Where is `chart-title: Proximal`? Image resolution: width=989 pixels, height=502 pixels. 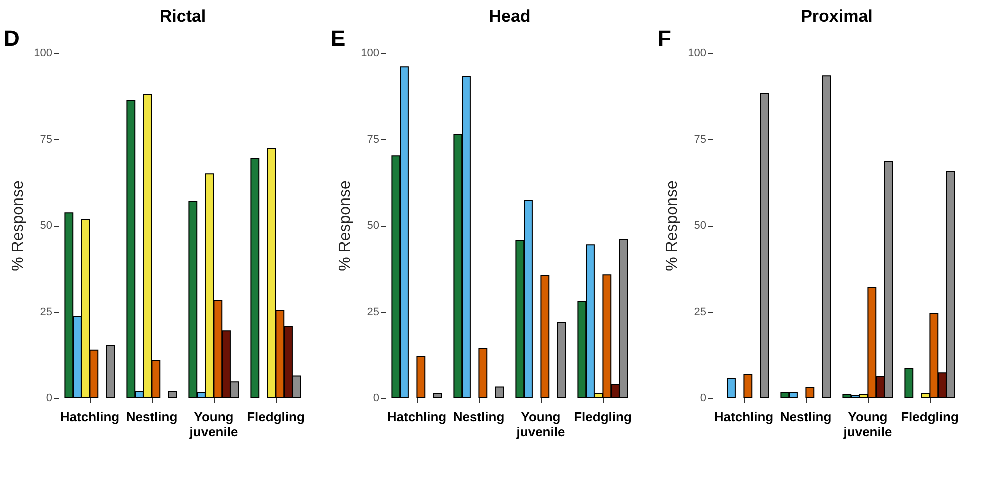 chart-title: Proximal is located at coordinates (837, 16).